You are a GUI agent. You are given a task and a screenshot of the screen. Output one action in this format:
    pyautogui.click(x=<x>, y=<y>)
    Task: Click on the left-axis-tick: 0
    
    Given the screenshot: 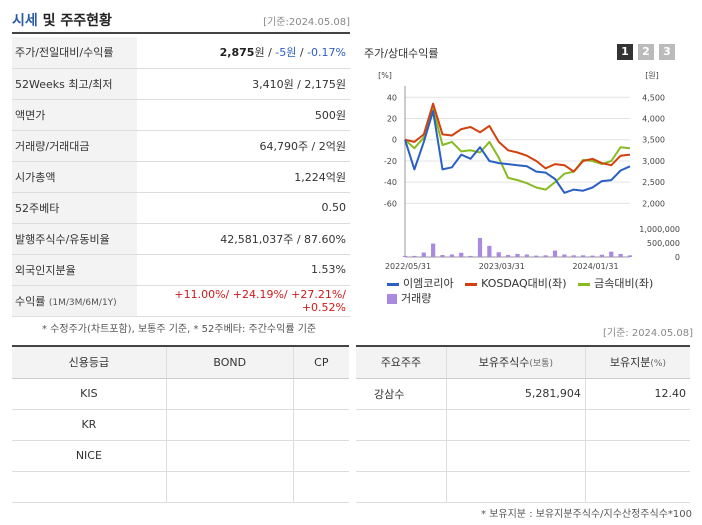 What is the action you would take?
    pyautogui.click(x=394, y=140)
    